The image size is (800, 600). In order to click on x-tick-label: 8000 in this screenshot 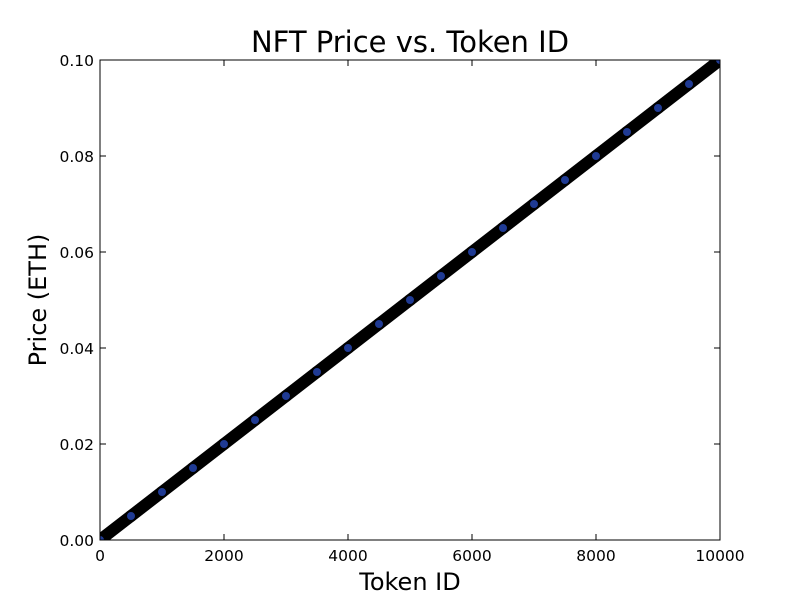, I will do `click(595, 556)`.